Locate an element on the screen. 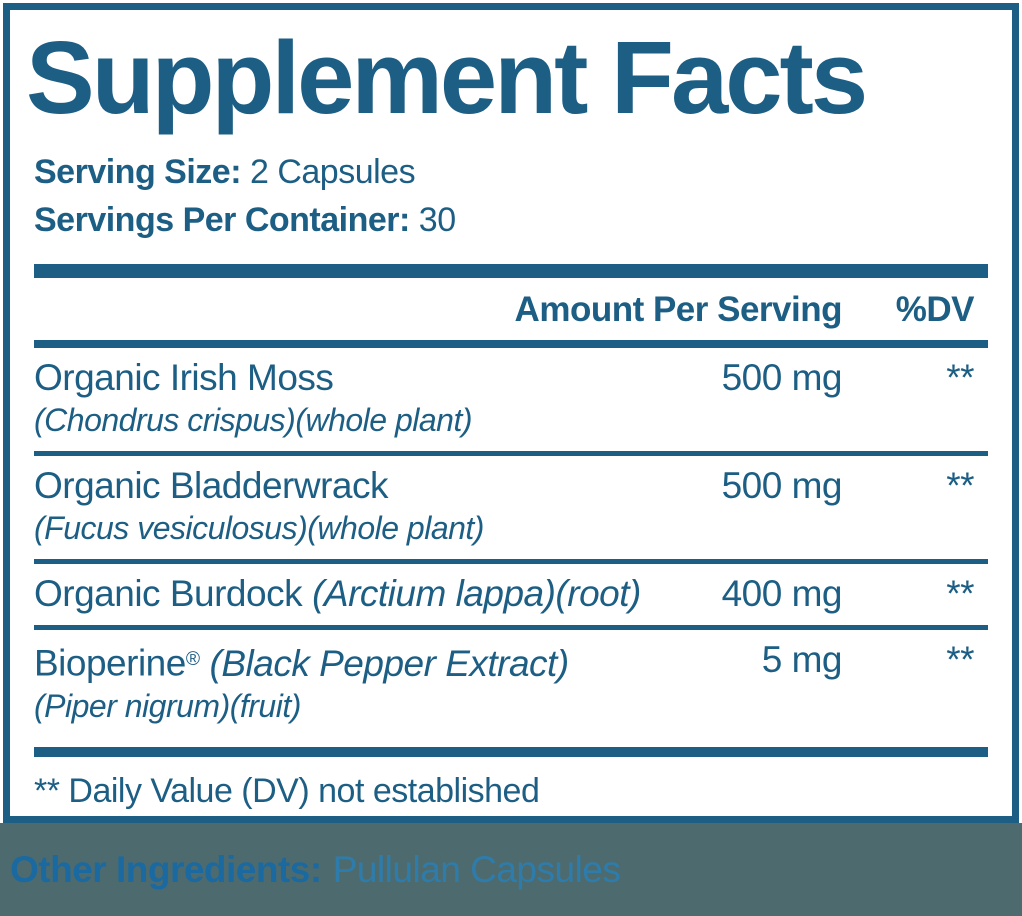 This screenshot has width=1022, height=916. registered-trademark-symbol: ® is located at coordinates (192, 660).